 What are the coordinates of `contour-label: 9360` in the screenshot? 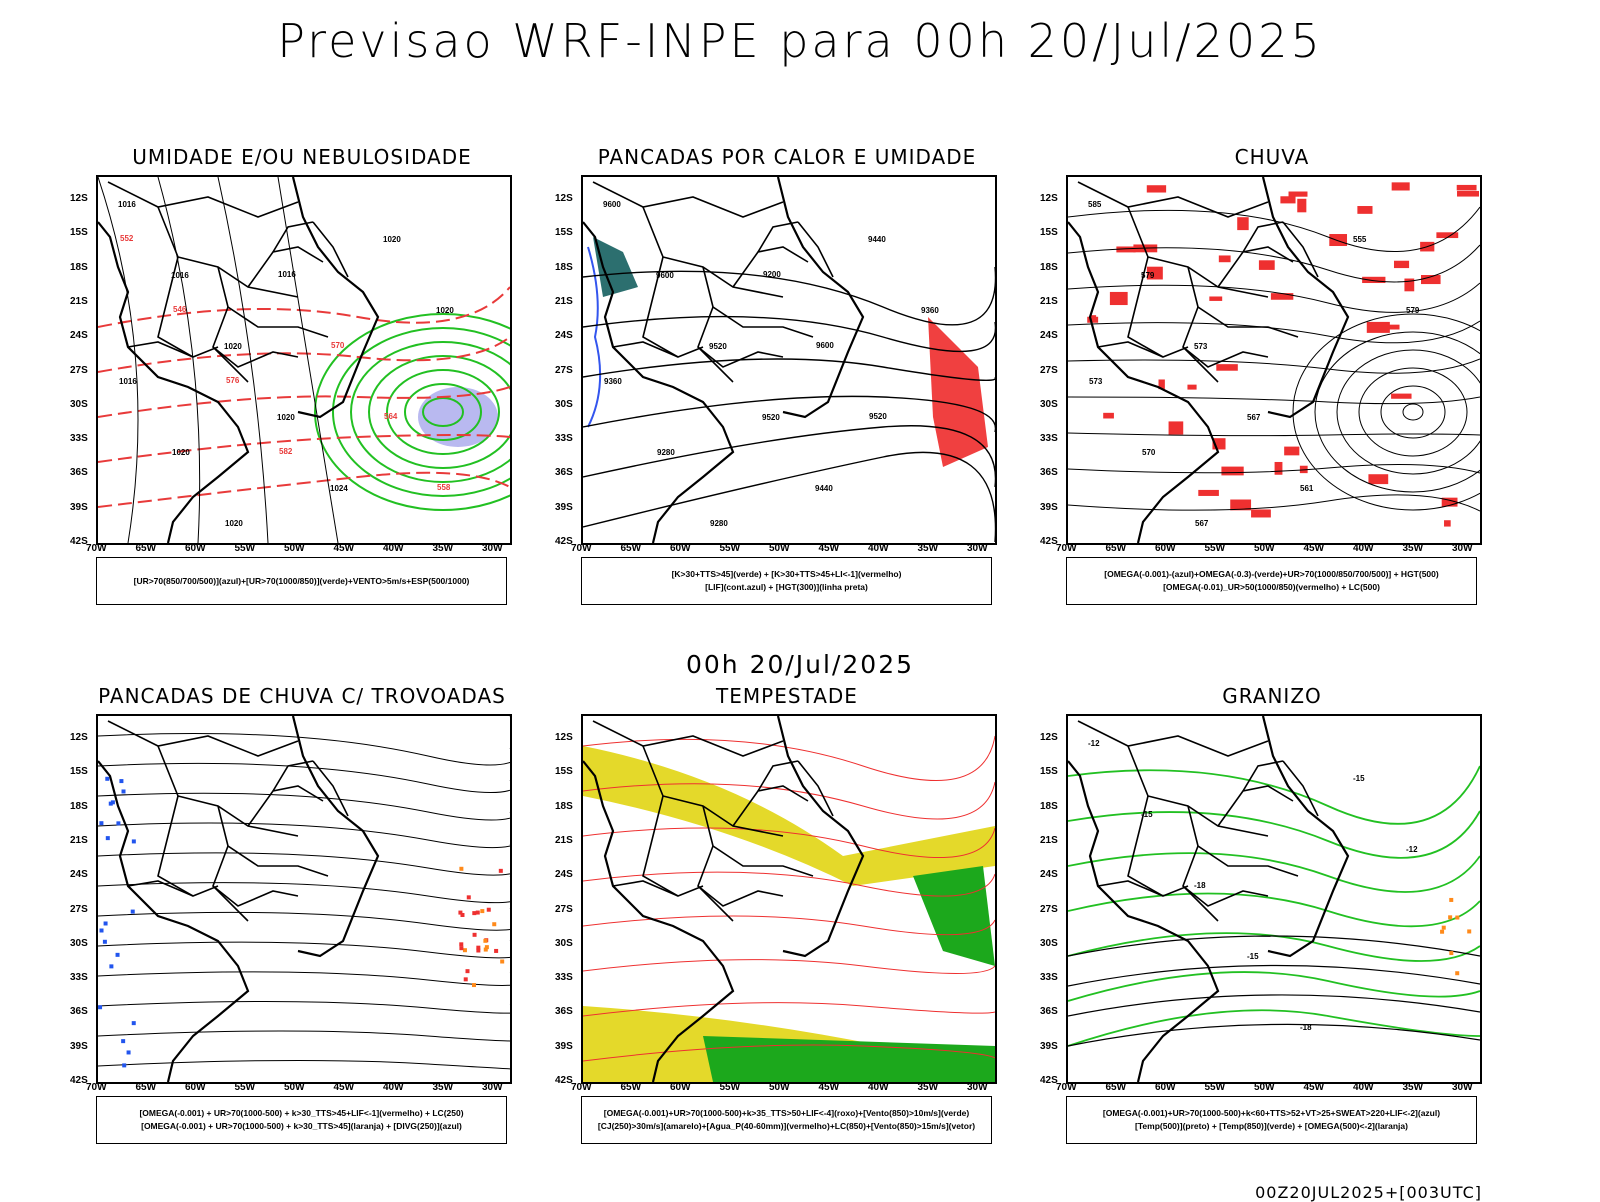 It's located at (930, 310).